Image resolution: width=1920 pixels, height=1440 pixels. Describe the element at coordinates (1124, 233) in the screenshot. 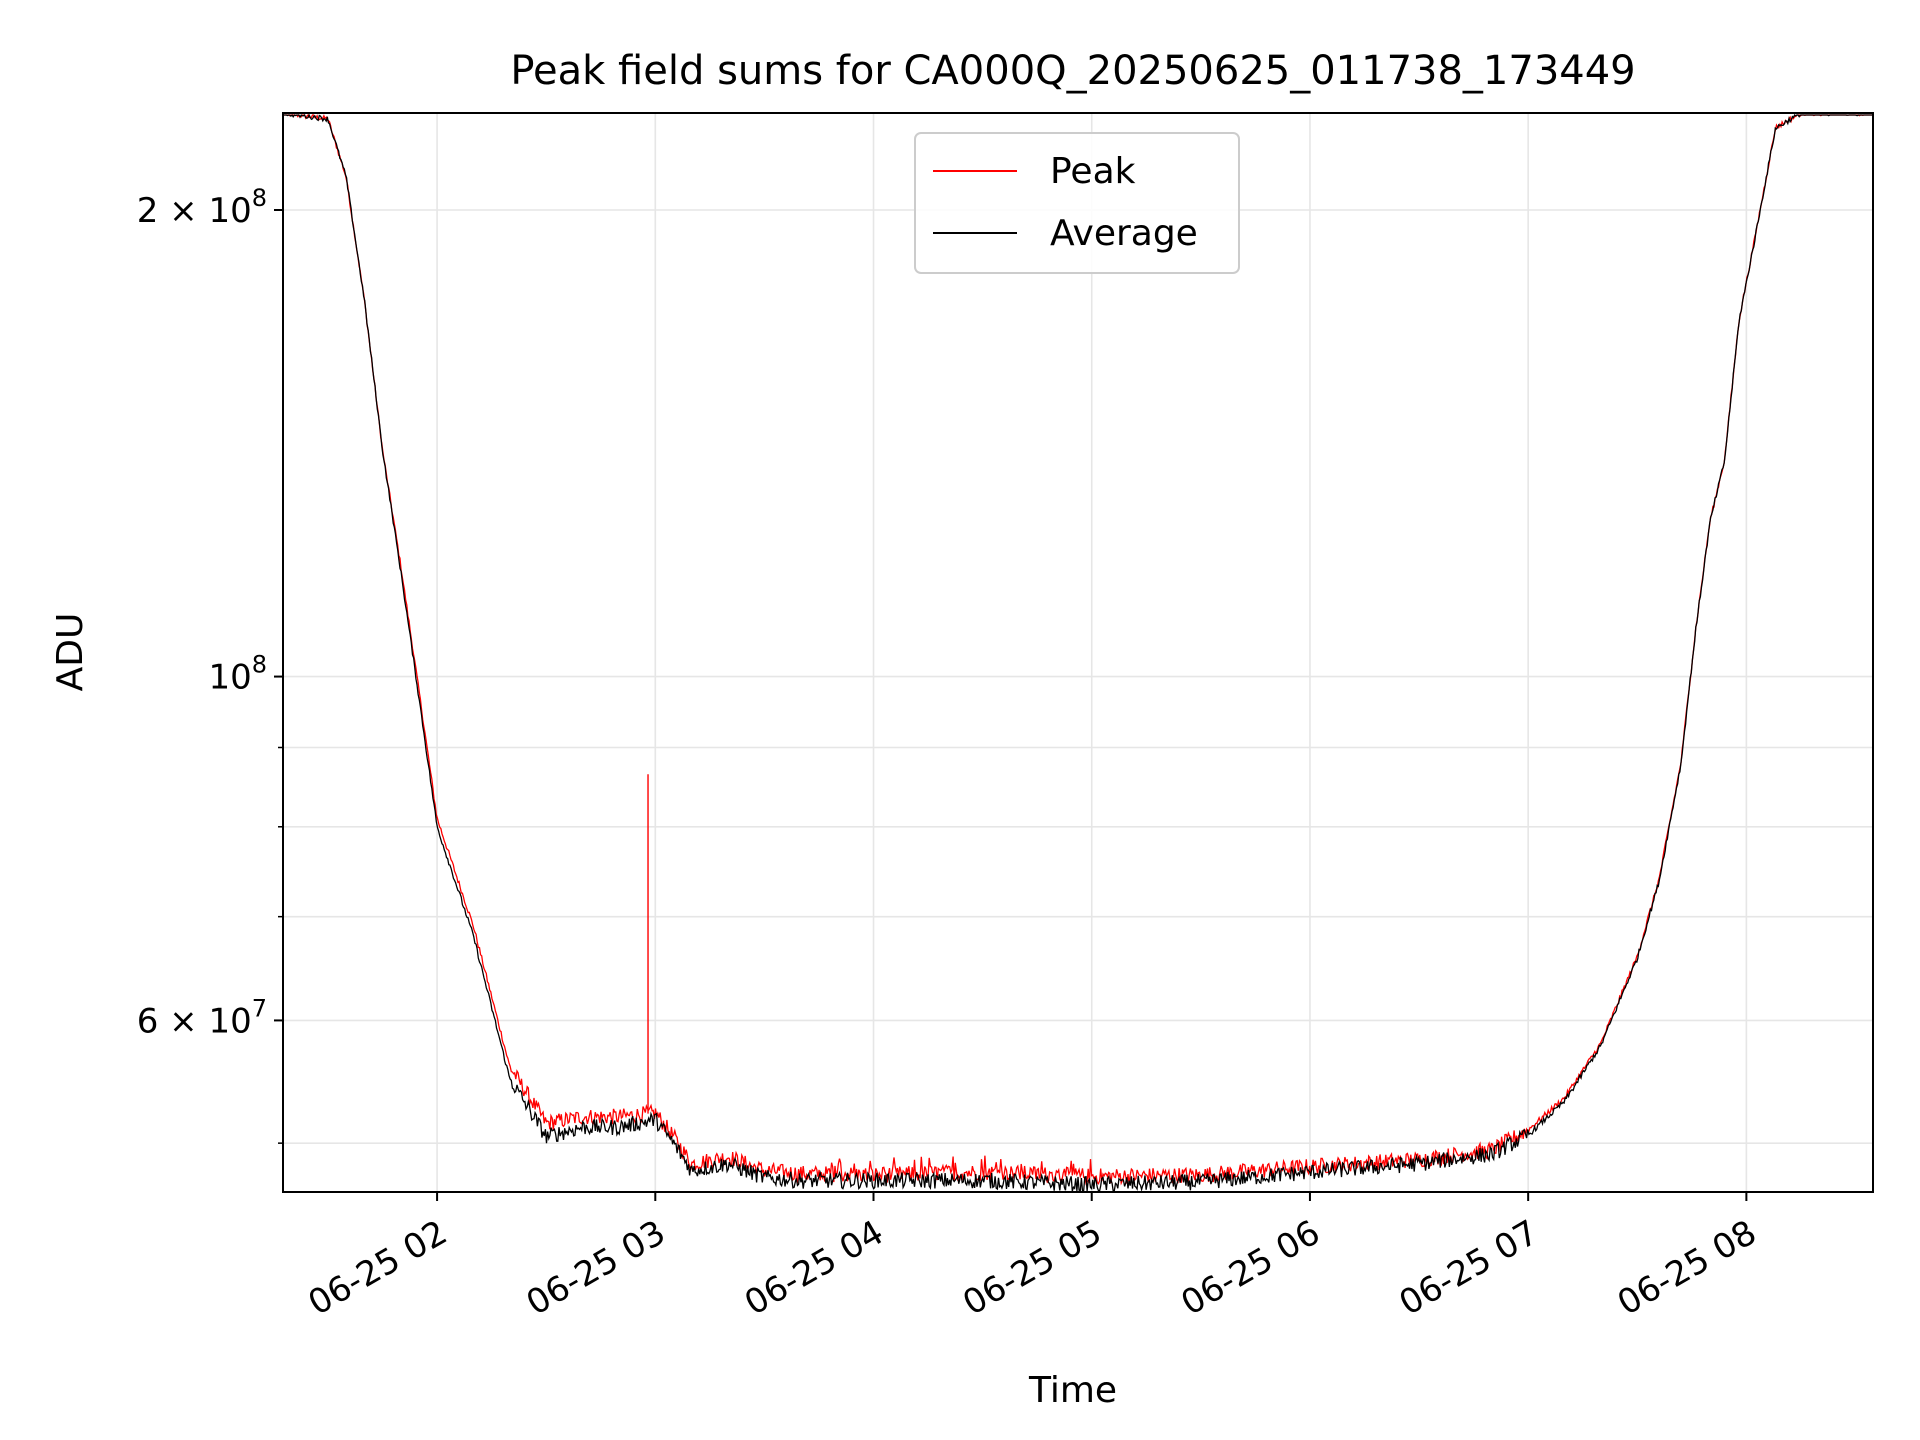

I see `legend-label-average: Average` at that location.